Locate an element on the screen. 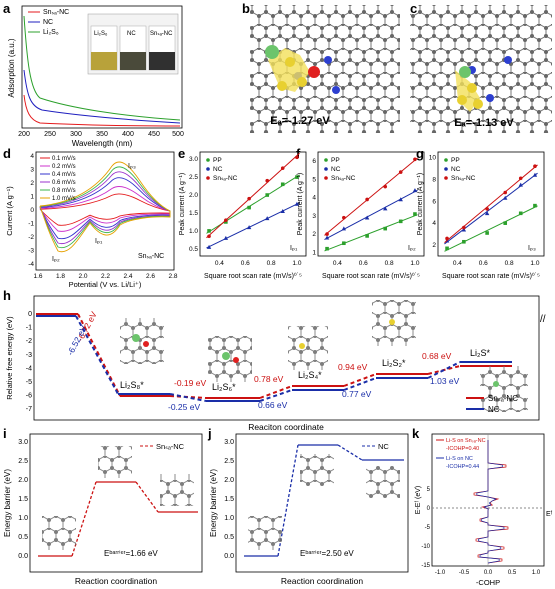 The width and height of the screenshot is (555, 589). panel-letter-k: k is located at coordinates (416, 433).